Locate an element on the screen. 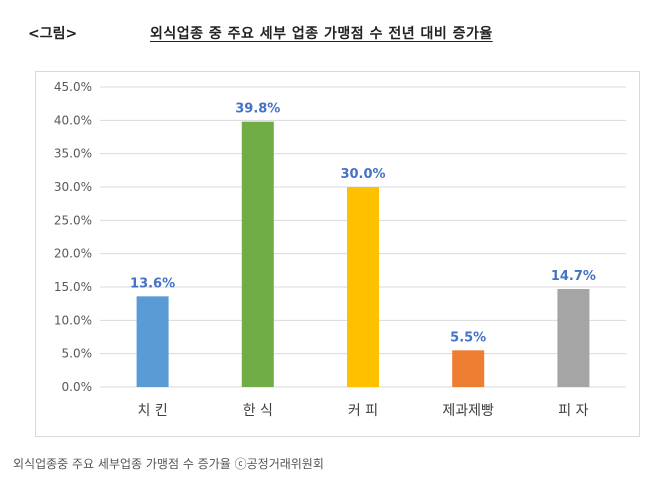 The image size is (667, 489). x-tick-label: 치 킨 is located at coordinates (152, 411).